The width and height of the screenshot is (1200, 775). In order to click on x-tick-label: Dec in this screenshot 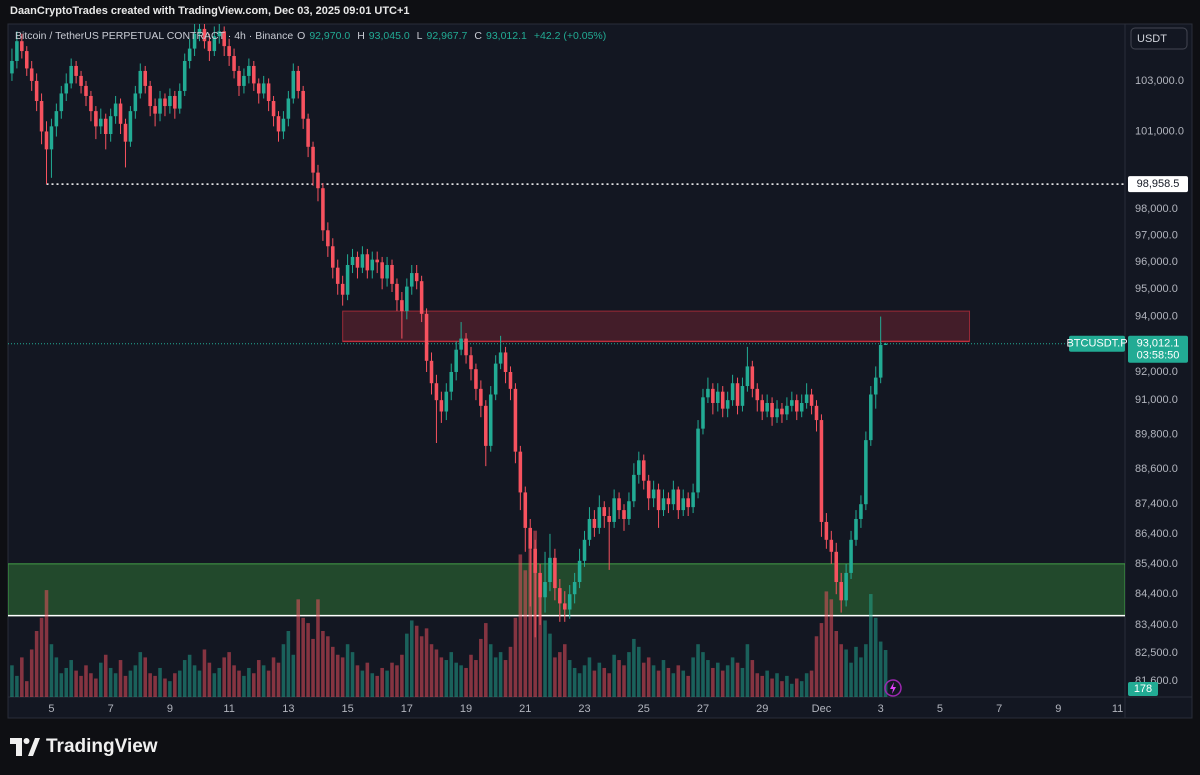, I will do `click(822, 709)`.